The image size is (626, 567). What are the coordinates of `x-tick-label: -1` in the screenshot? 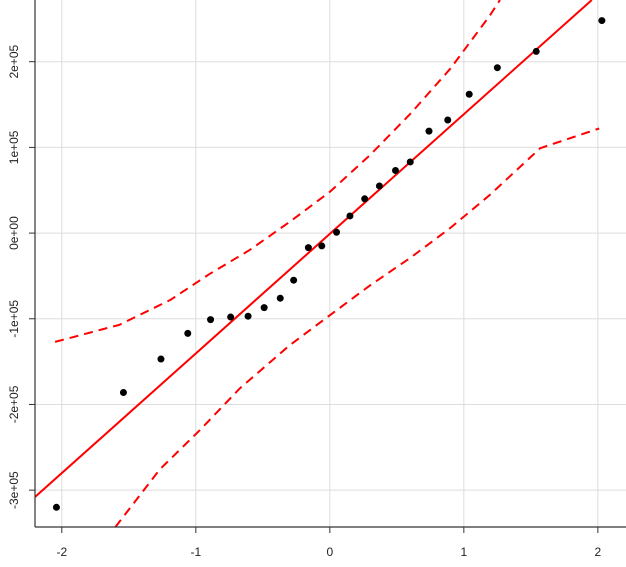 It's located at (195, 552).